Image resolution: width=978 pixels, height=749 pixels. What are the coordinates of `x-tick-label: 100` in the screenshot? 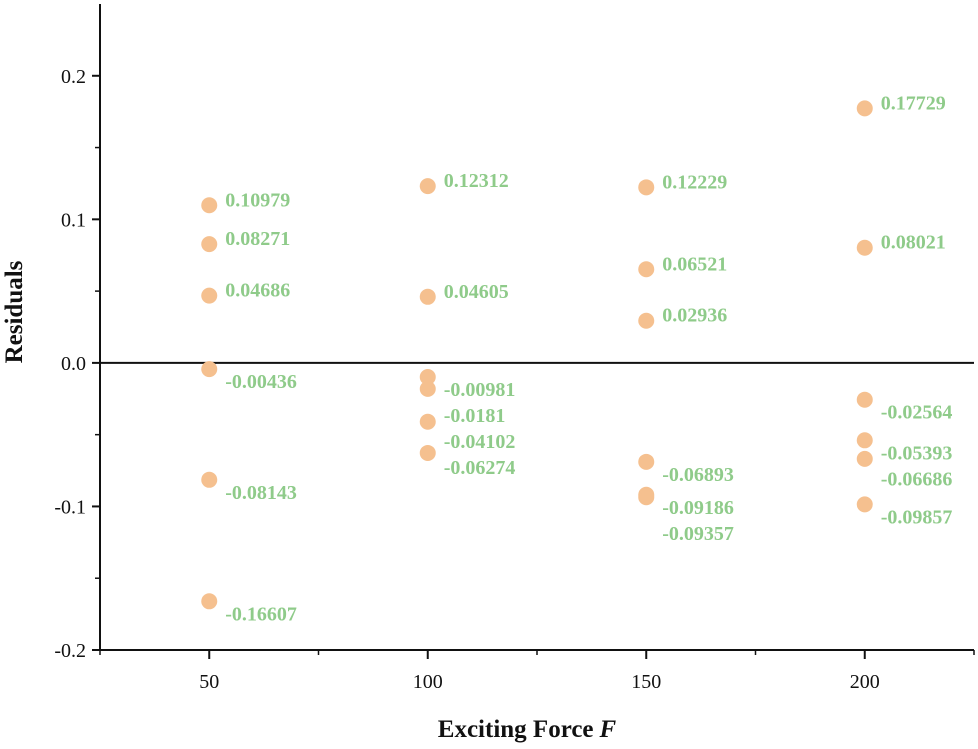 It's located at (428, 682).